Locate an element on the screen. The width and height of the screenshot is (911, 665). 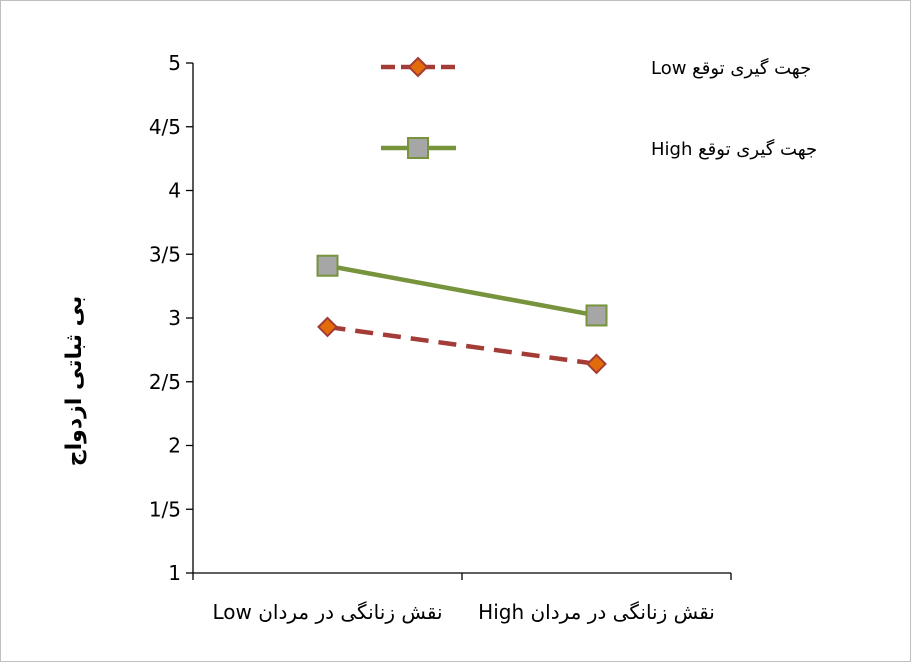
y-tick-label: 4/5 is located at coordinates (165, 127).